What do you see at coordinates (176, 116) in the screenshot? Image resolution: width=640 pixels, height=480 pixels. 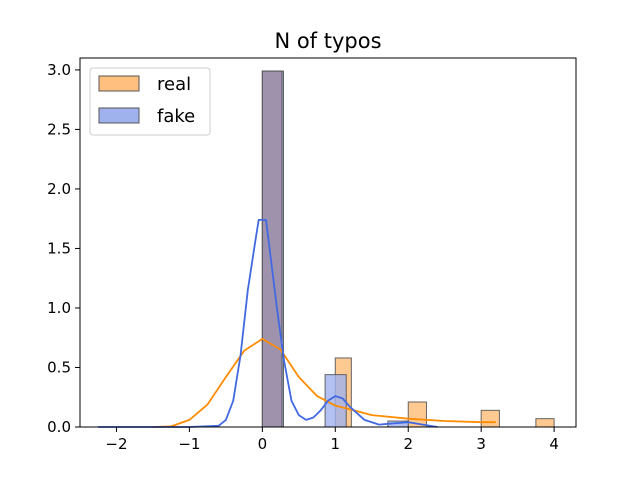 I see `legend-label-fake: fake` at bounding box center [176, 116].